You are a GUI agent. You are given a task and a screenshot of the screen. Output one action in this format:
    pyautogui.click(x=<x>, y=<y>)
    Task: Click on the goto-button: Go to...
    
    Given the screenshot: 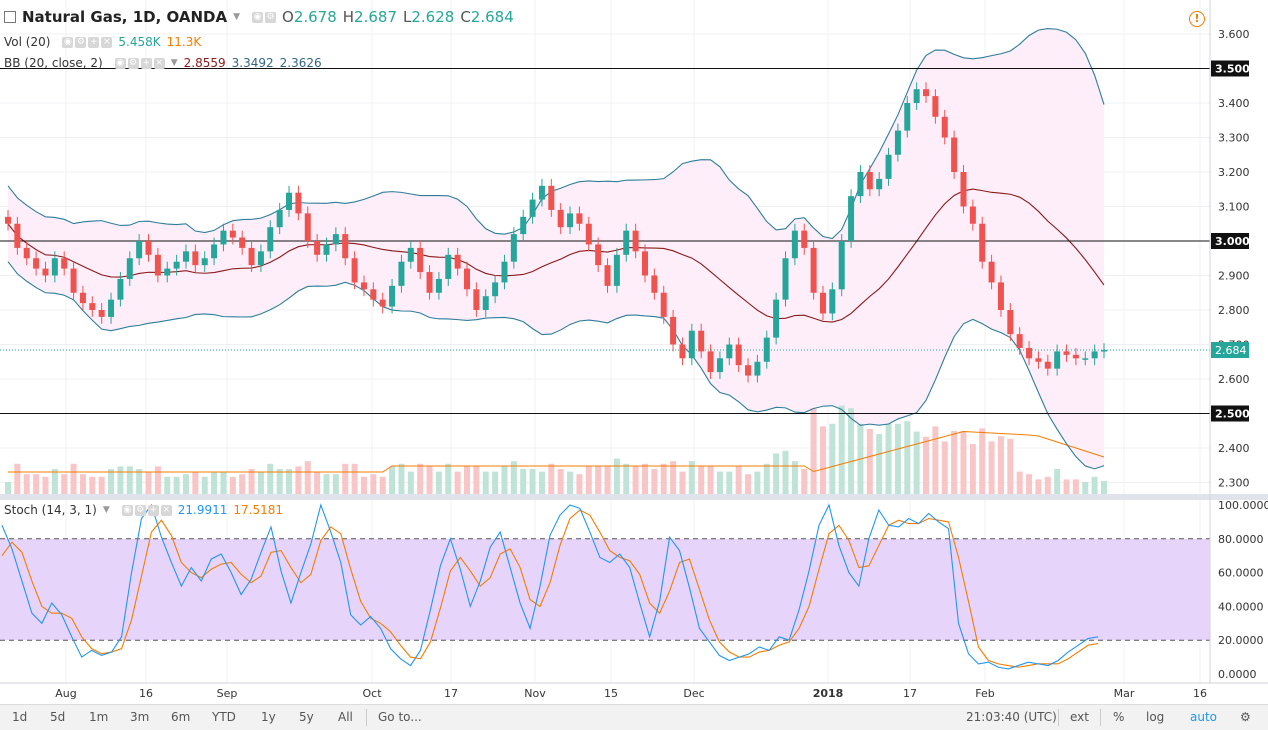 What is the action you would take?
    pyautogui.click(x=400, y=717)
    